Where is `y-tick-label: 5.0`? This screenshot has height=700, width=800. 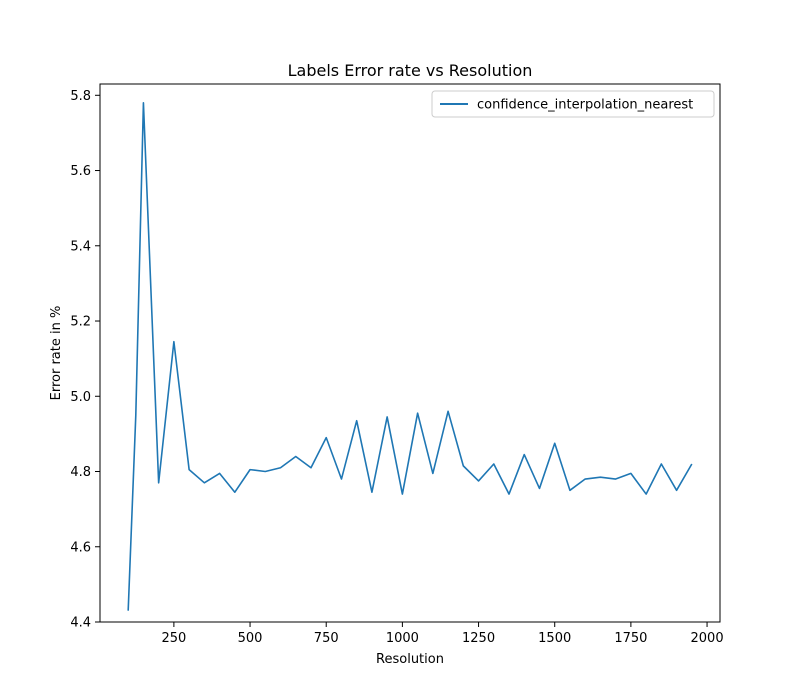 y-tick-label: 5.0 is located at coordinates (80, 397).